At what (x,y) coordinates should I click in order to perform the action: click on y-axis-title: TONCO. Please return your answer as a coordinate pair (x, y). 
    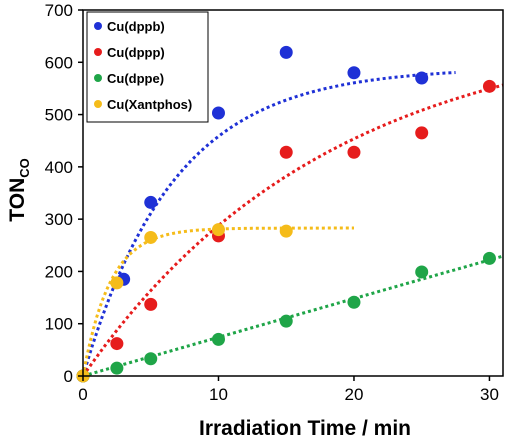
    Looking at the image, I should click on (19, 189).